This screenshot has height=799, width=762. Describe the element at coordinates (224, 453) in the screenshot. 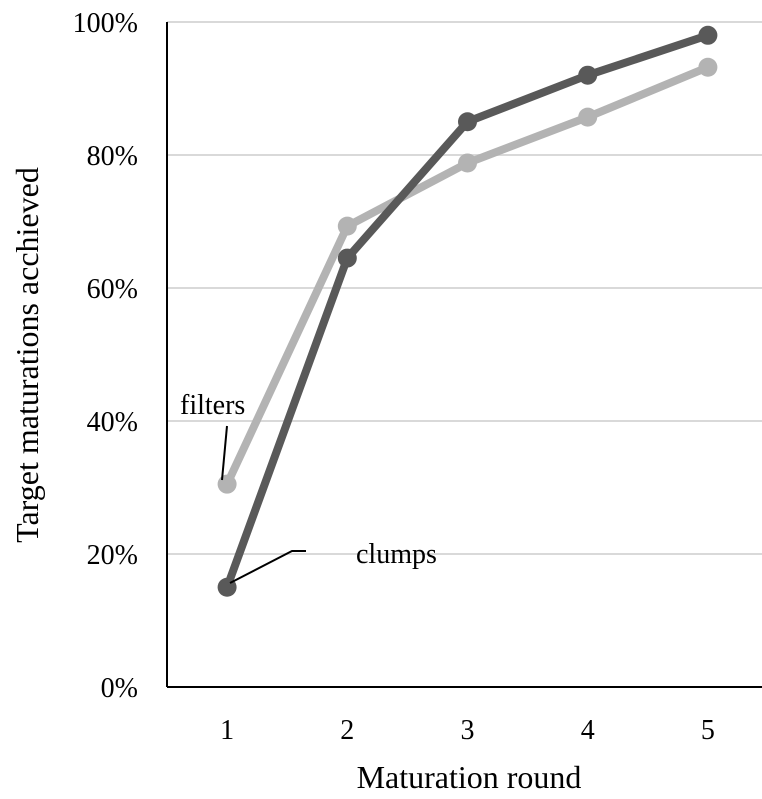

I see `filters-leader-line` at that location.